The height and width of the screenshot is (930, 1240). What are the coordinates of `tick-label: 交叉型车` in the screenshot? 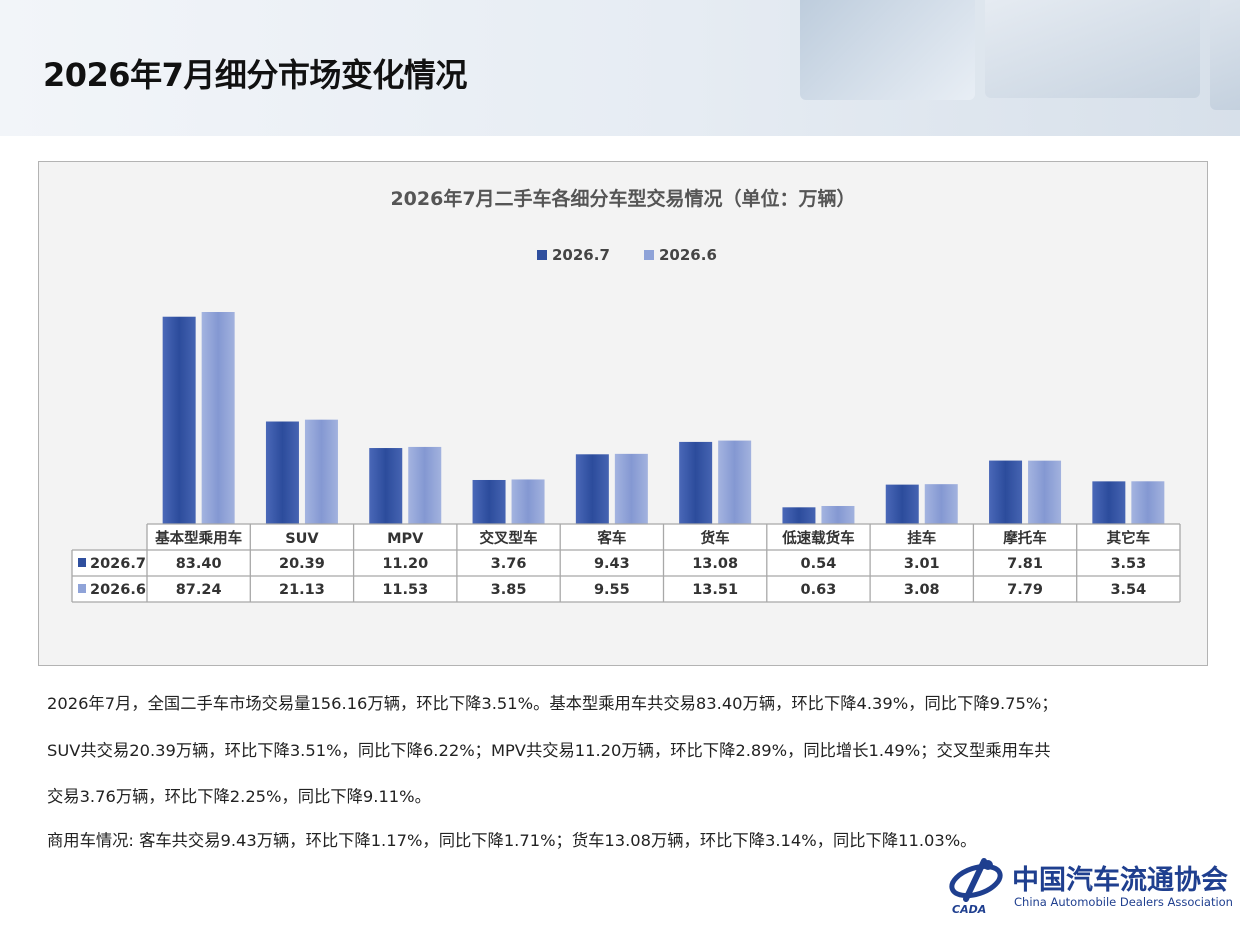 It's located at (509, 538).